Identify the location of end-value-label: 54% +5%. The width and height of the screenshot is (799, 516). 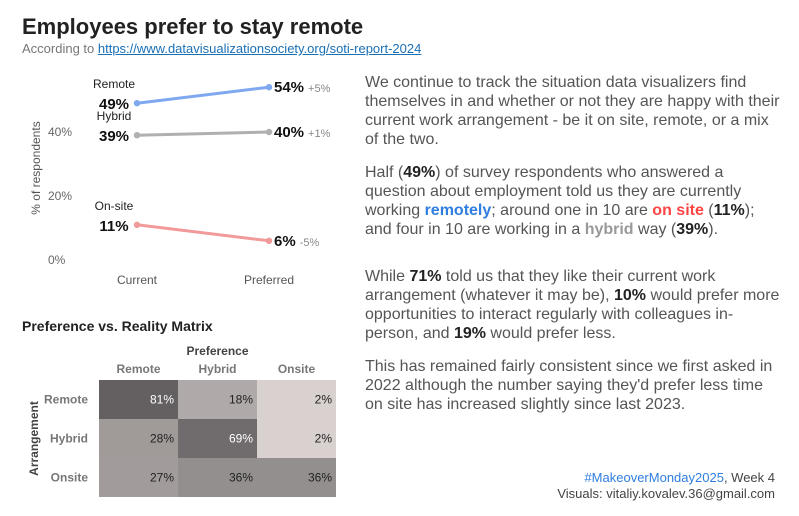
(302, 87).